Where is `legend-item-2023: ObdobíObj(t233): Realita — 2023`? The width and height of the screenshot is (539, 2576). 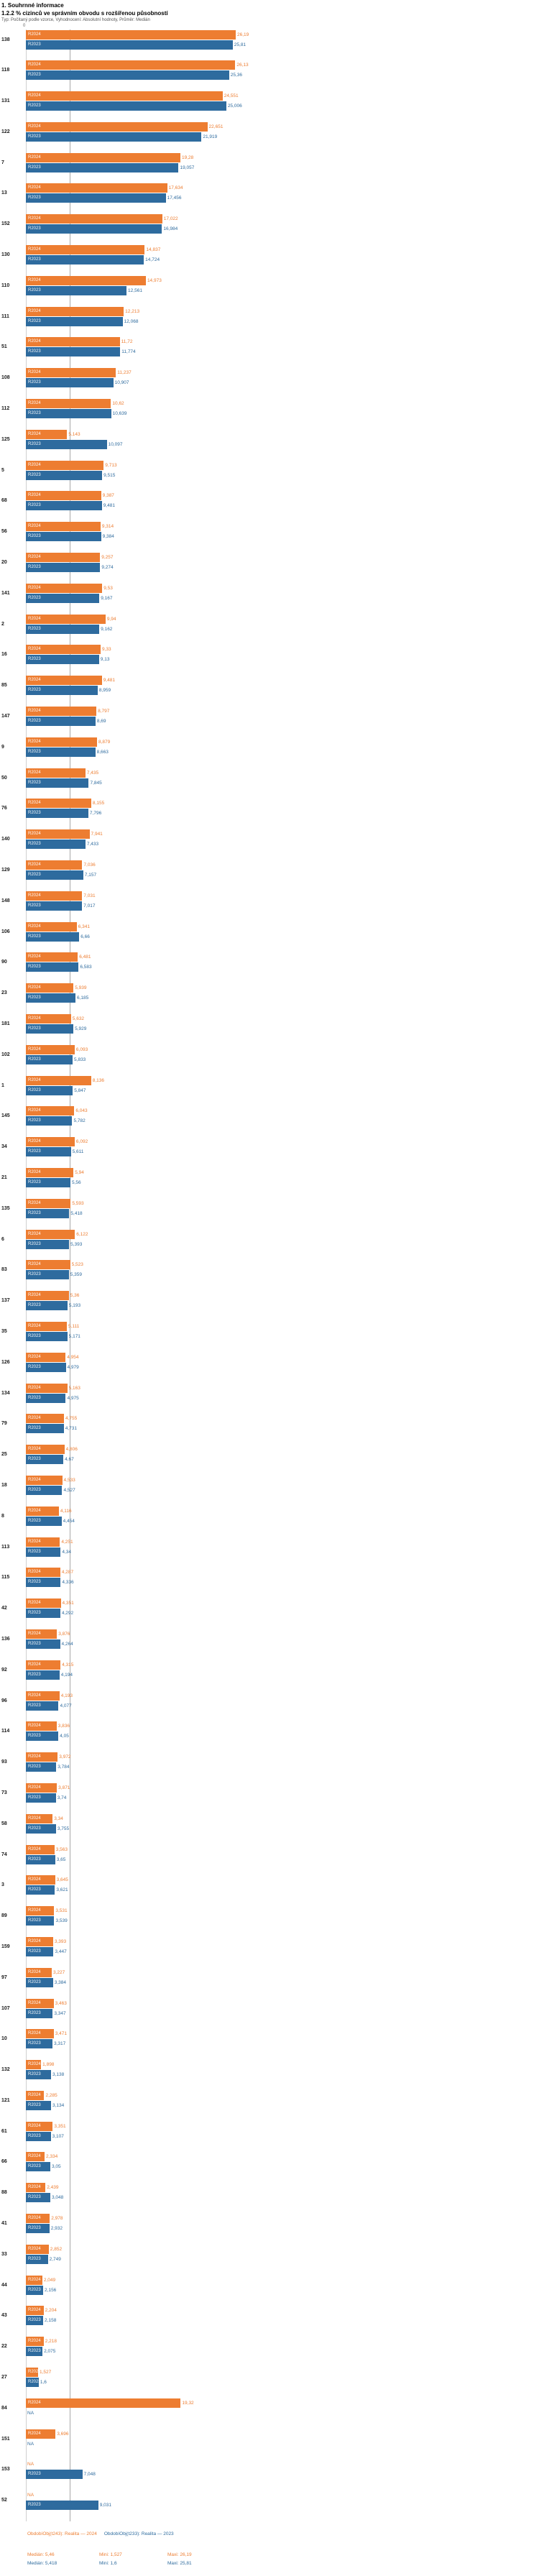
legend-item-2023: ObdobíObj(t233): Realita — 2023 is located at coordinates (138, 2533).